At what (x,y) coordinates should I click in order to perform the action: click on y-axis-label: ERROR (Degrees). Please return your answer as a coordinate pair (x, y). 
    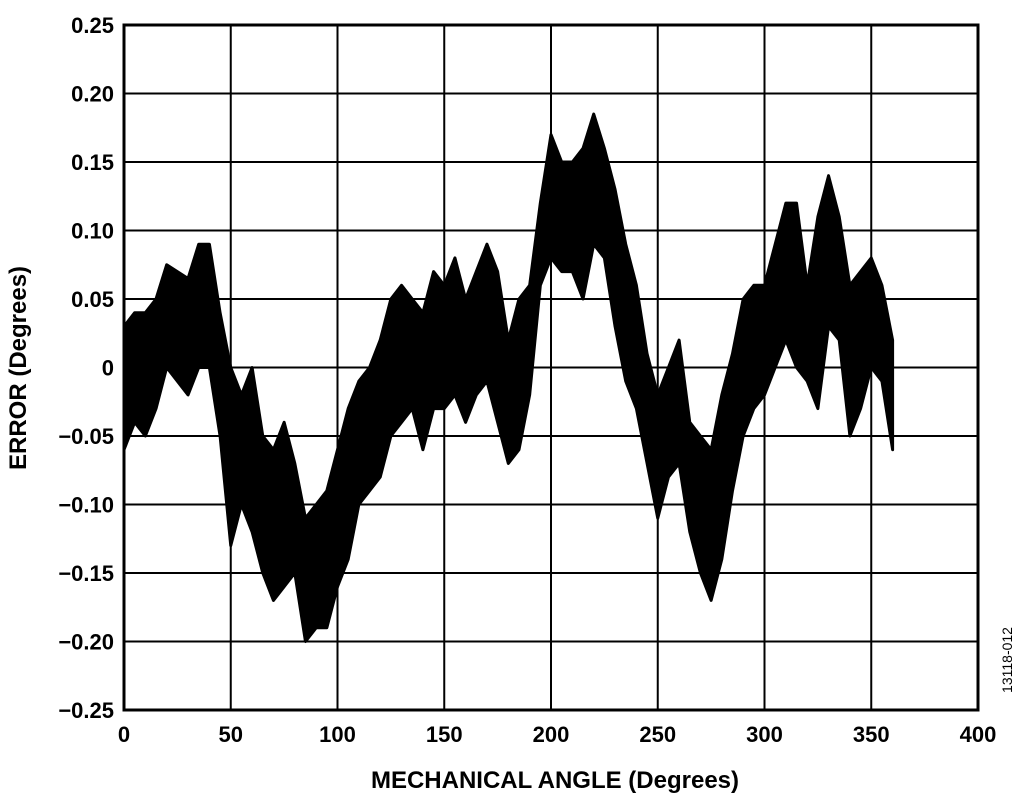
    Looking at the image, I should click on (18, 368).